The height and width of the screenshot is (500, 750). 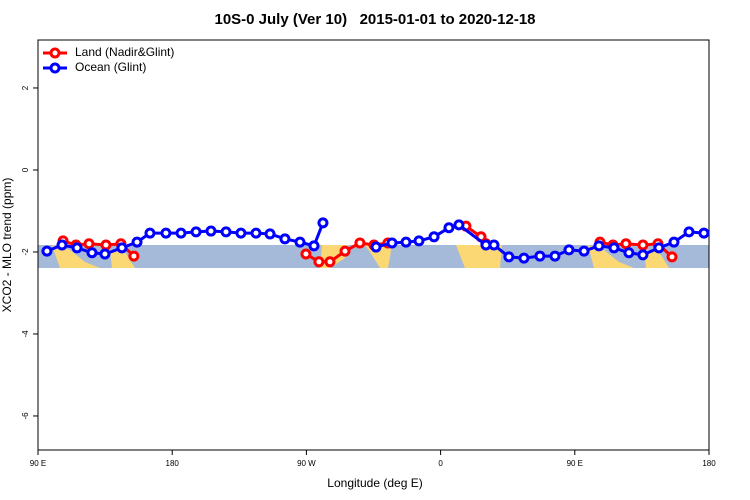 I want to click on y-axis-label: XCO2 - MLO trend (ppm), so click(x=7, y=245).